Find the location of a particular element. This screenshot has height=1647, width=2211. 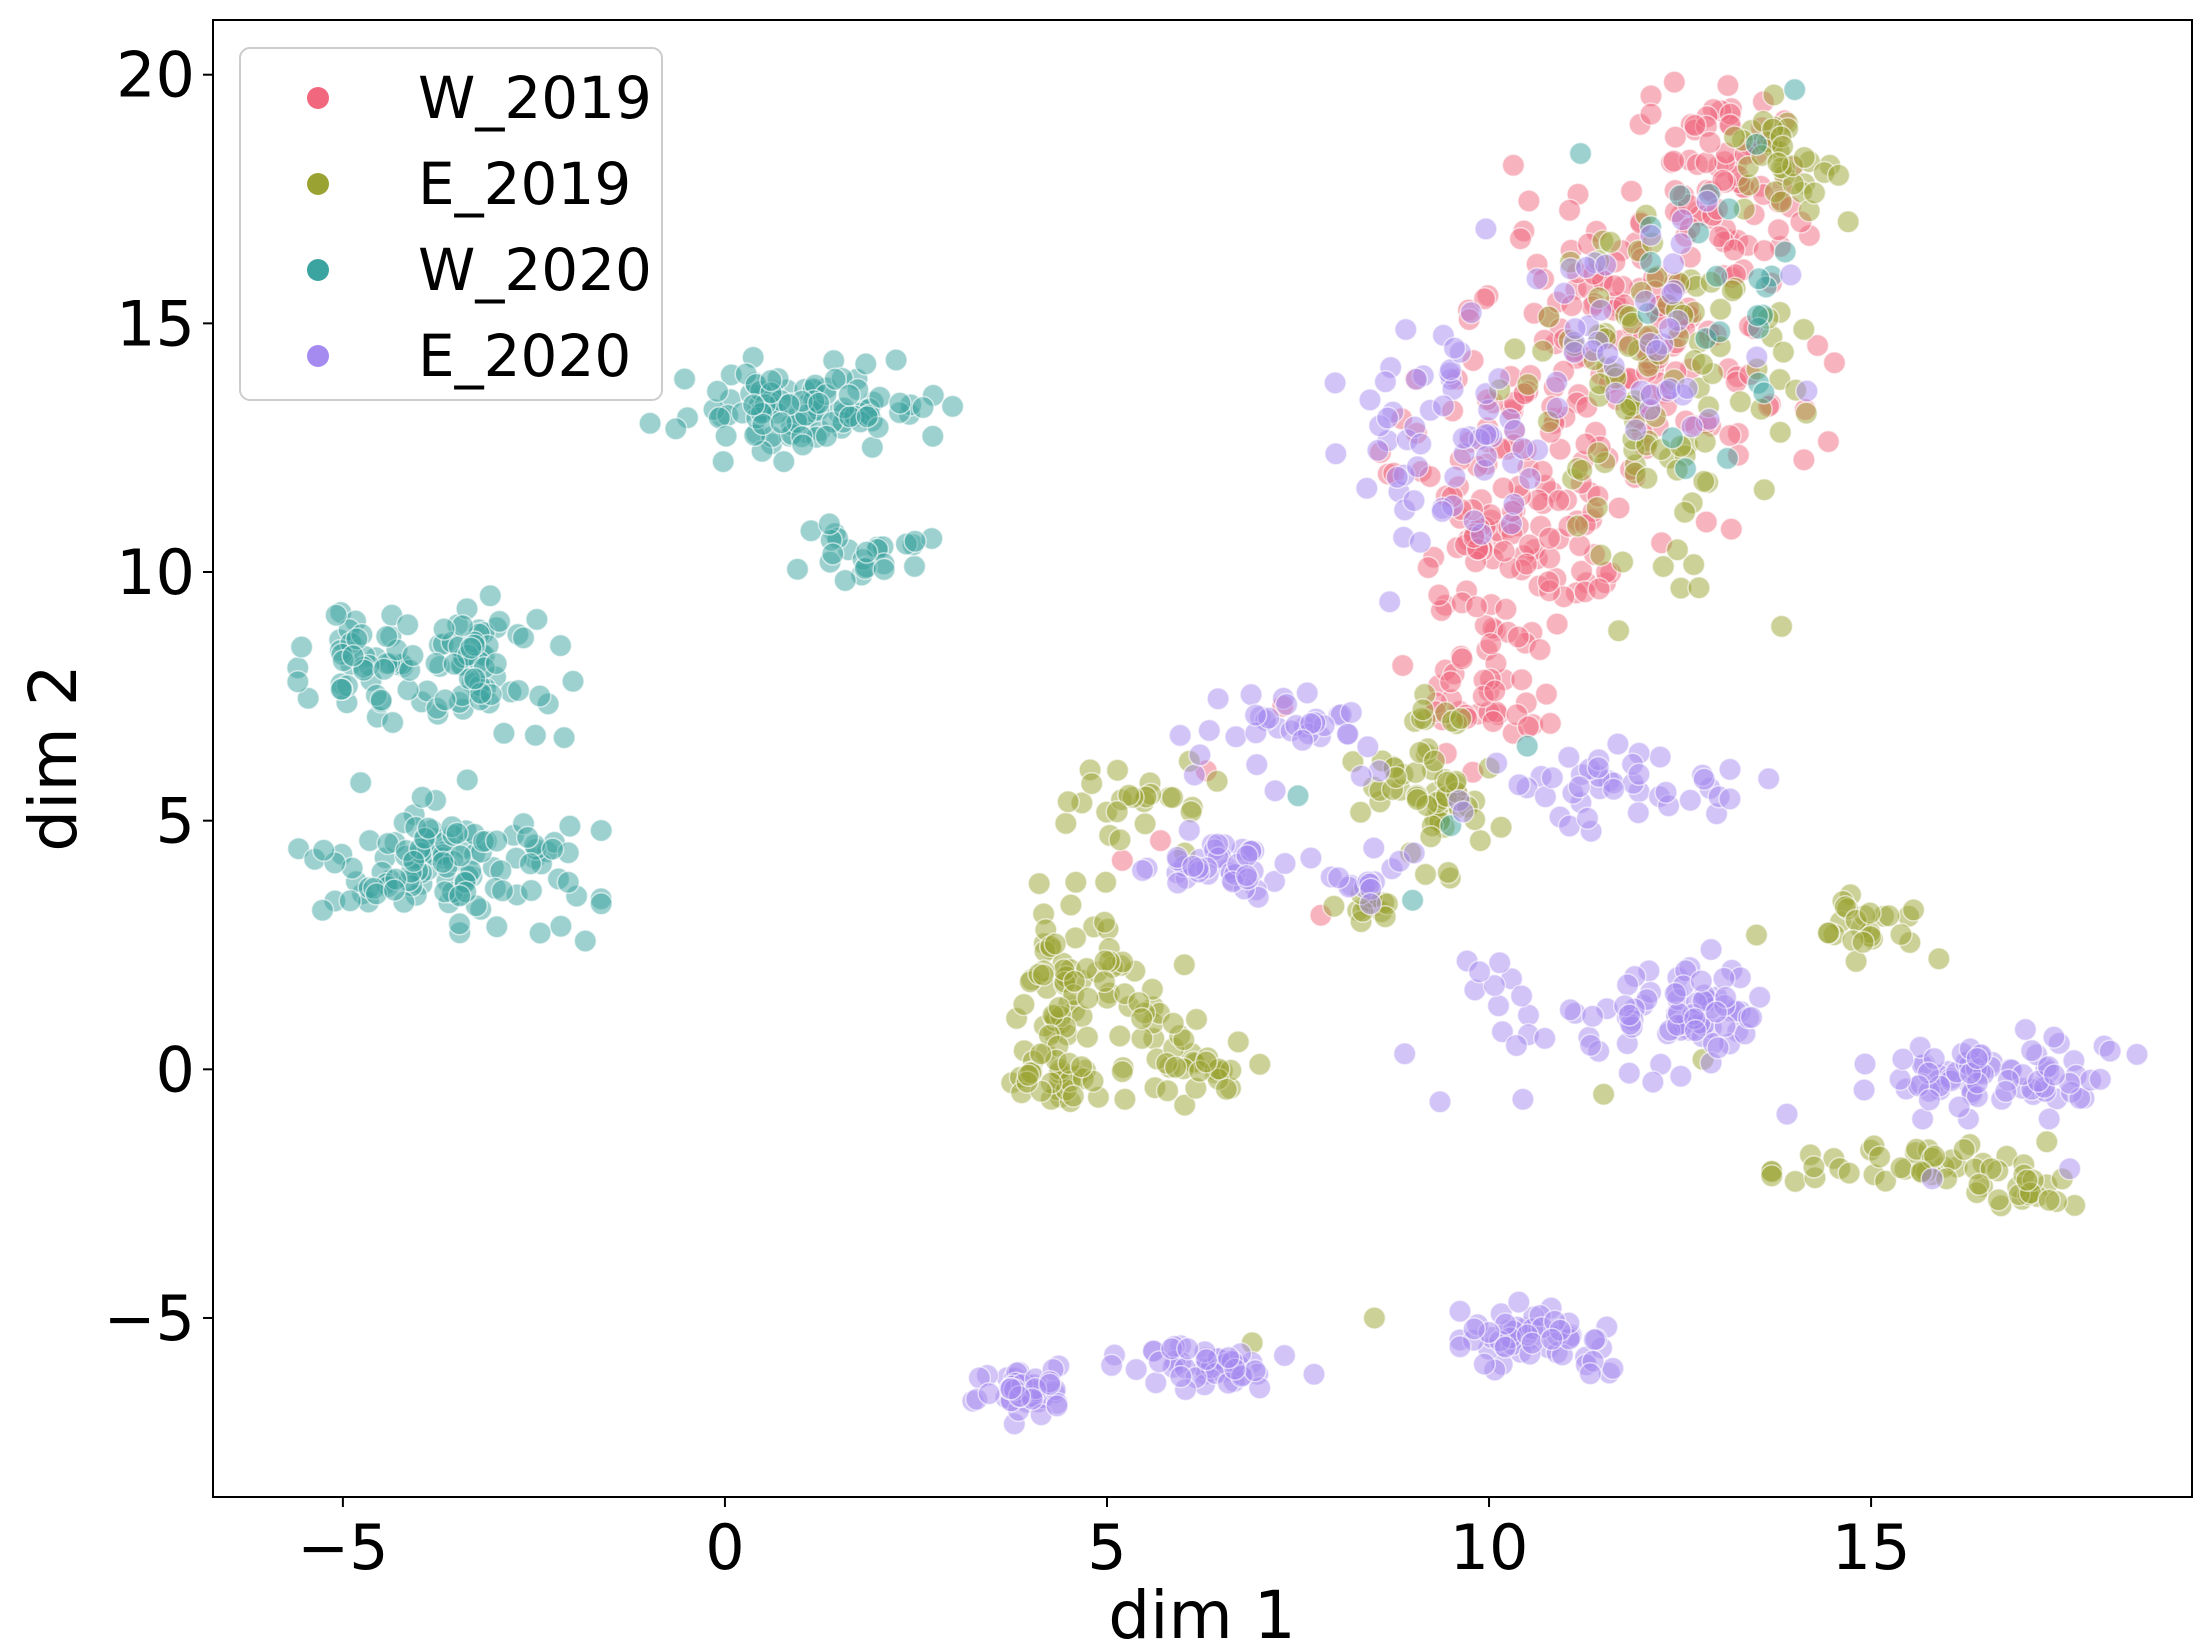

legend-label: E_2019 is located at coordinates (524, 184).